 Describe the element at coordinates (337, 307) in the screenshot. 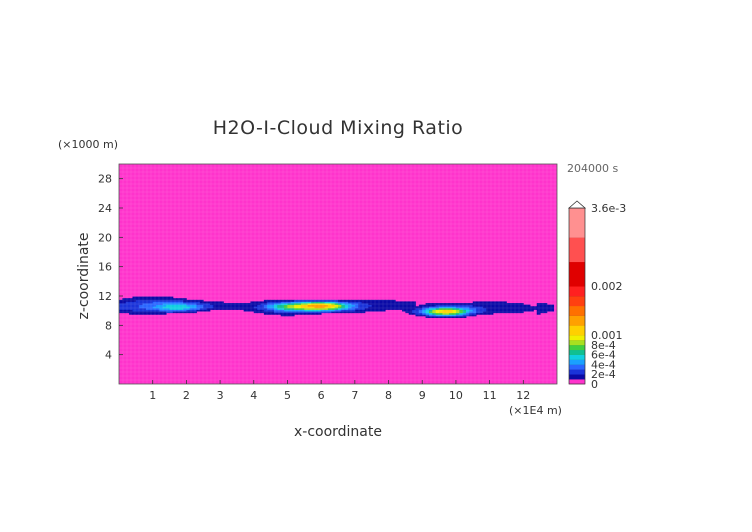

I see `heatmap-cells` at that location.